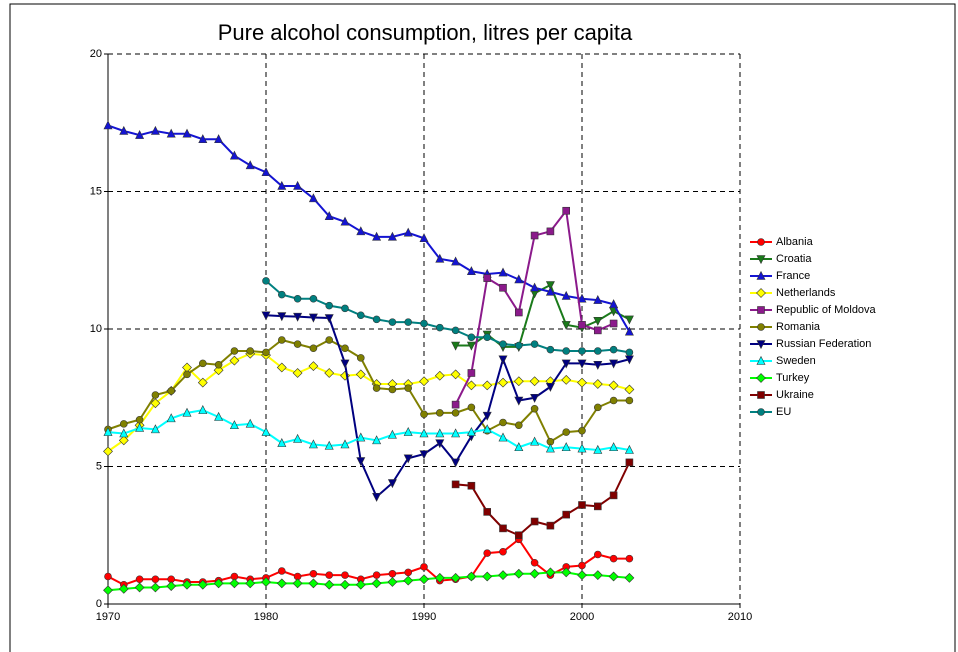 This screenshot has height=652, width=958. Describe the element at coordinates (740, 617) in the screenshot. I see `x-tick-label: 2010` at that location.